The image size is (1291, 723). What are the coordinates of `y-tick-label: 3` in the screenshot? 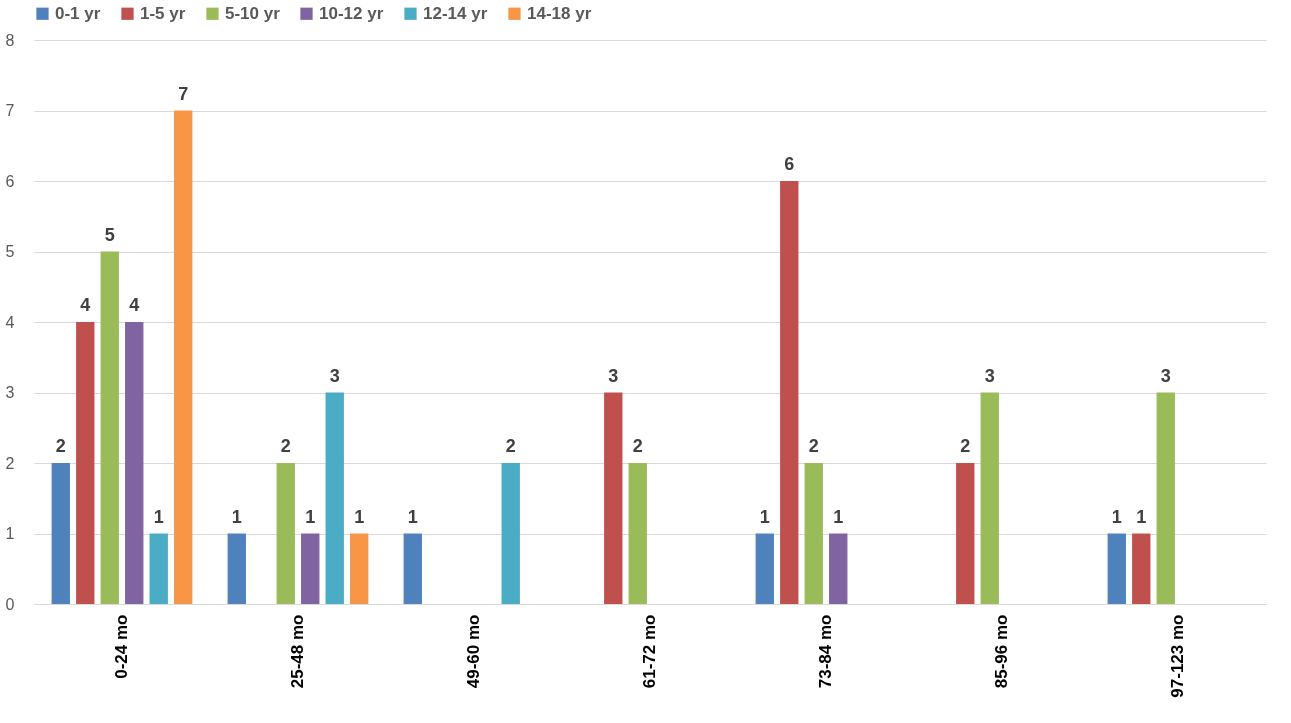 It's located at (10, 392).